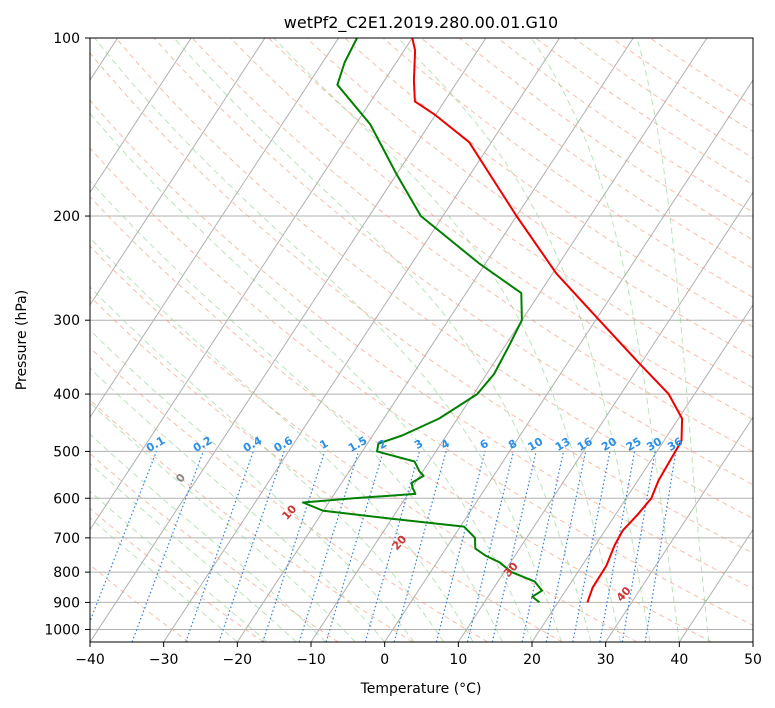 The width and height of the screenshot is (775, 708). Describe the element at coordinates (66, 395) in the screenshot. I see `y-tick-label: 400` at that location.